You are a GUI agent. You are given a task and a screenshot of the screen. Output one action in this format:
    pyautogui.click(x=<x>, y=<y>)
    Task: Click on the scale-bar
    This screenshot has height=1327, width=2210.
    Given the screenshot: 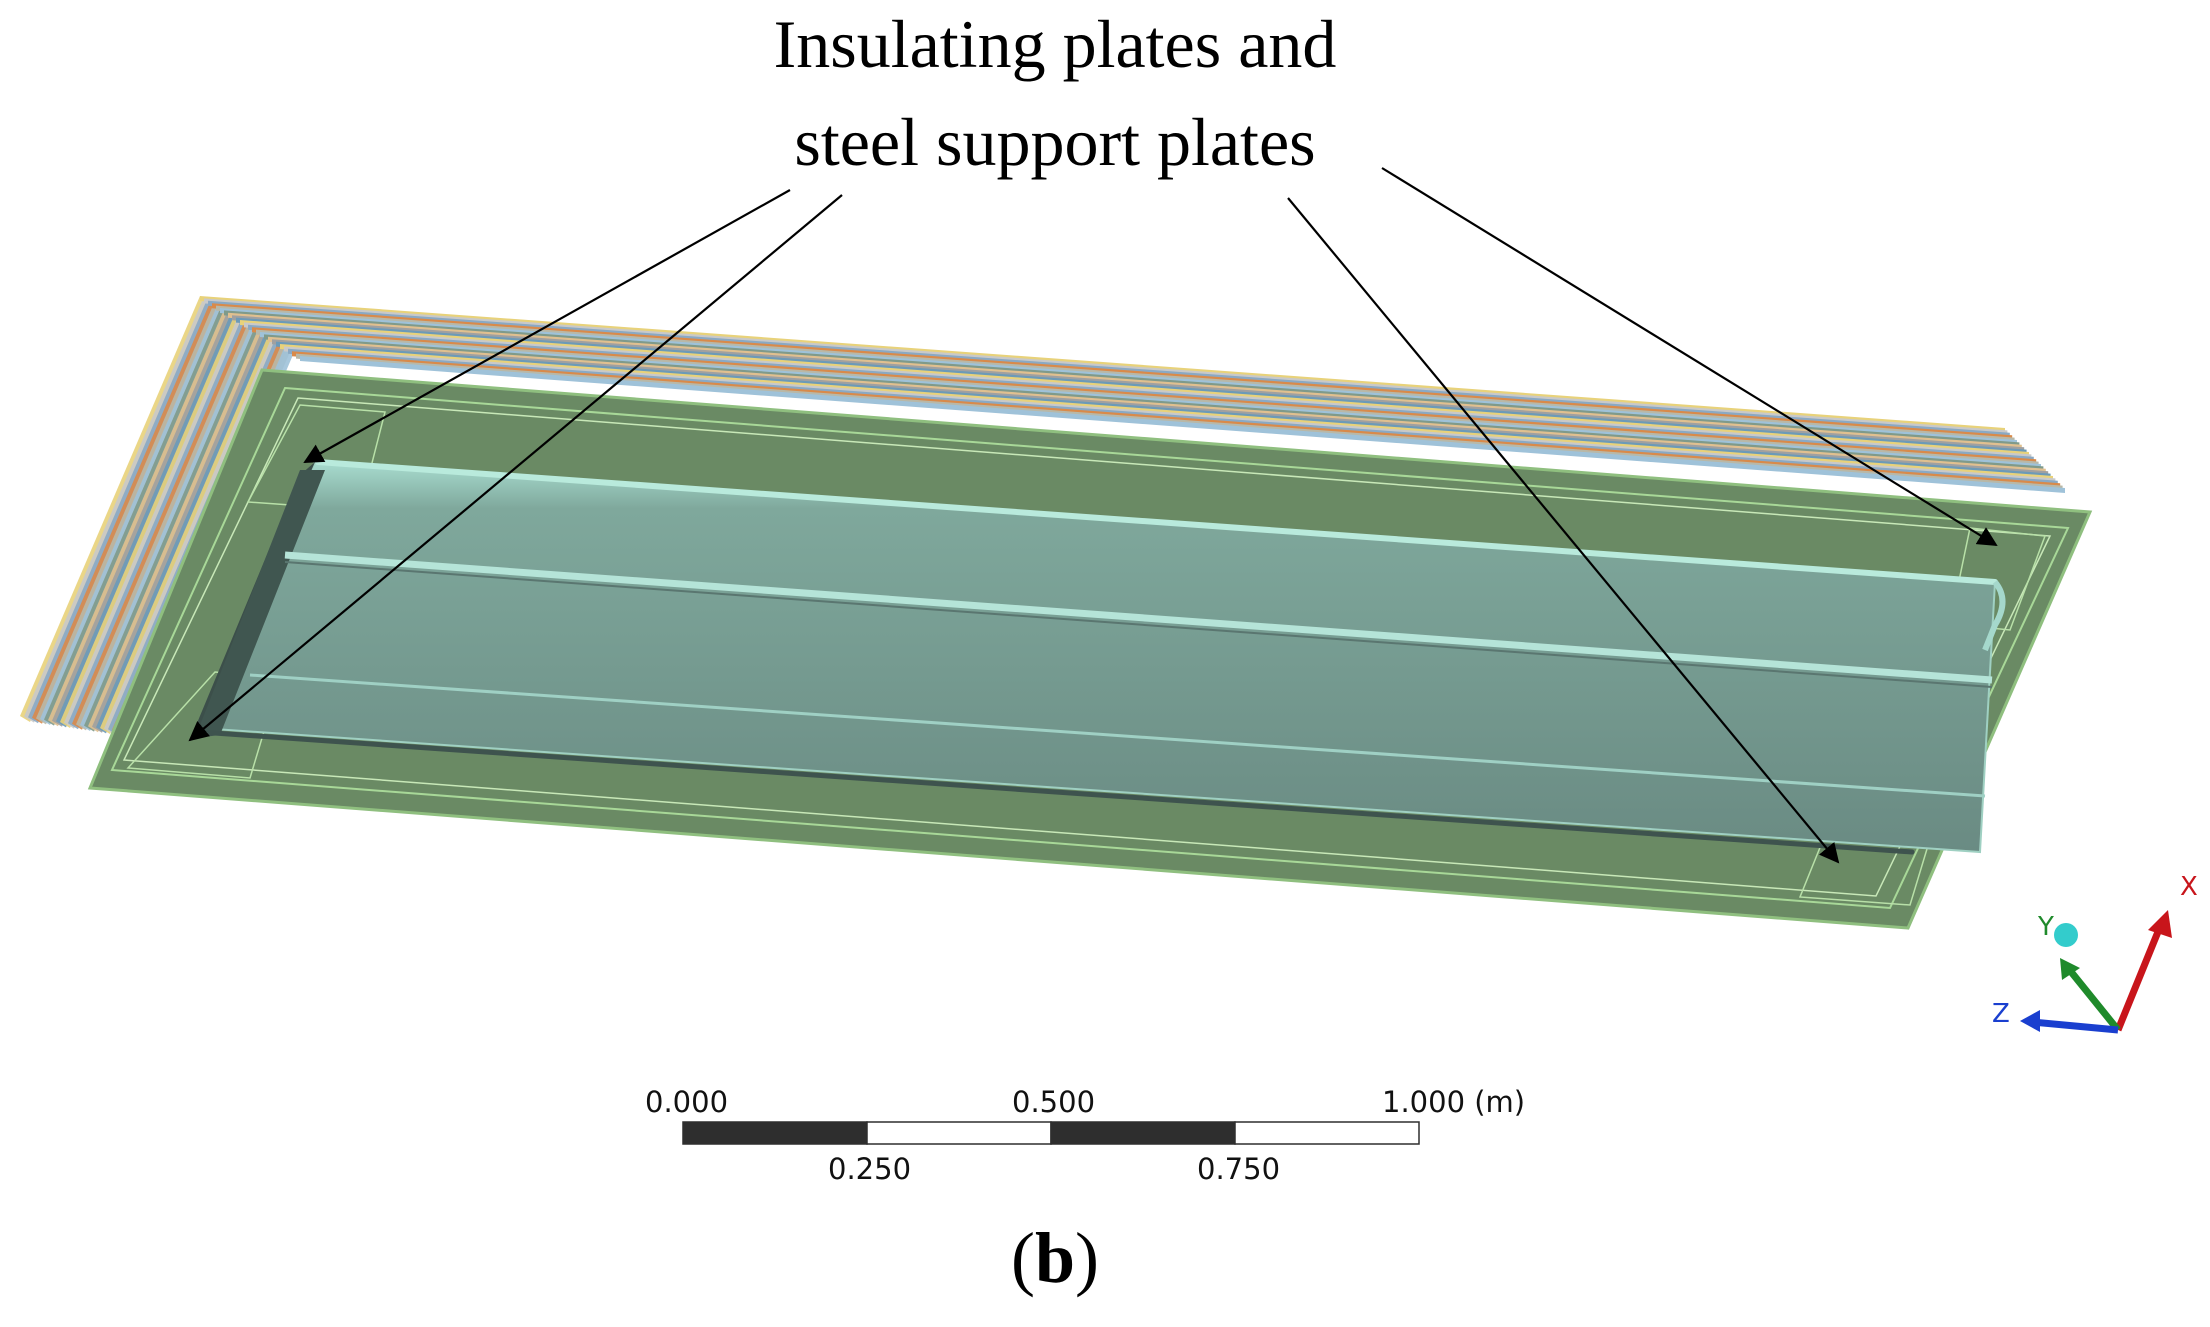 What is the action you would take?
    pyautogui.click(x=1051, y=1133)
    